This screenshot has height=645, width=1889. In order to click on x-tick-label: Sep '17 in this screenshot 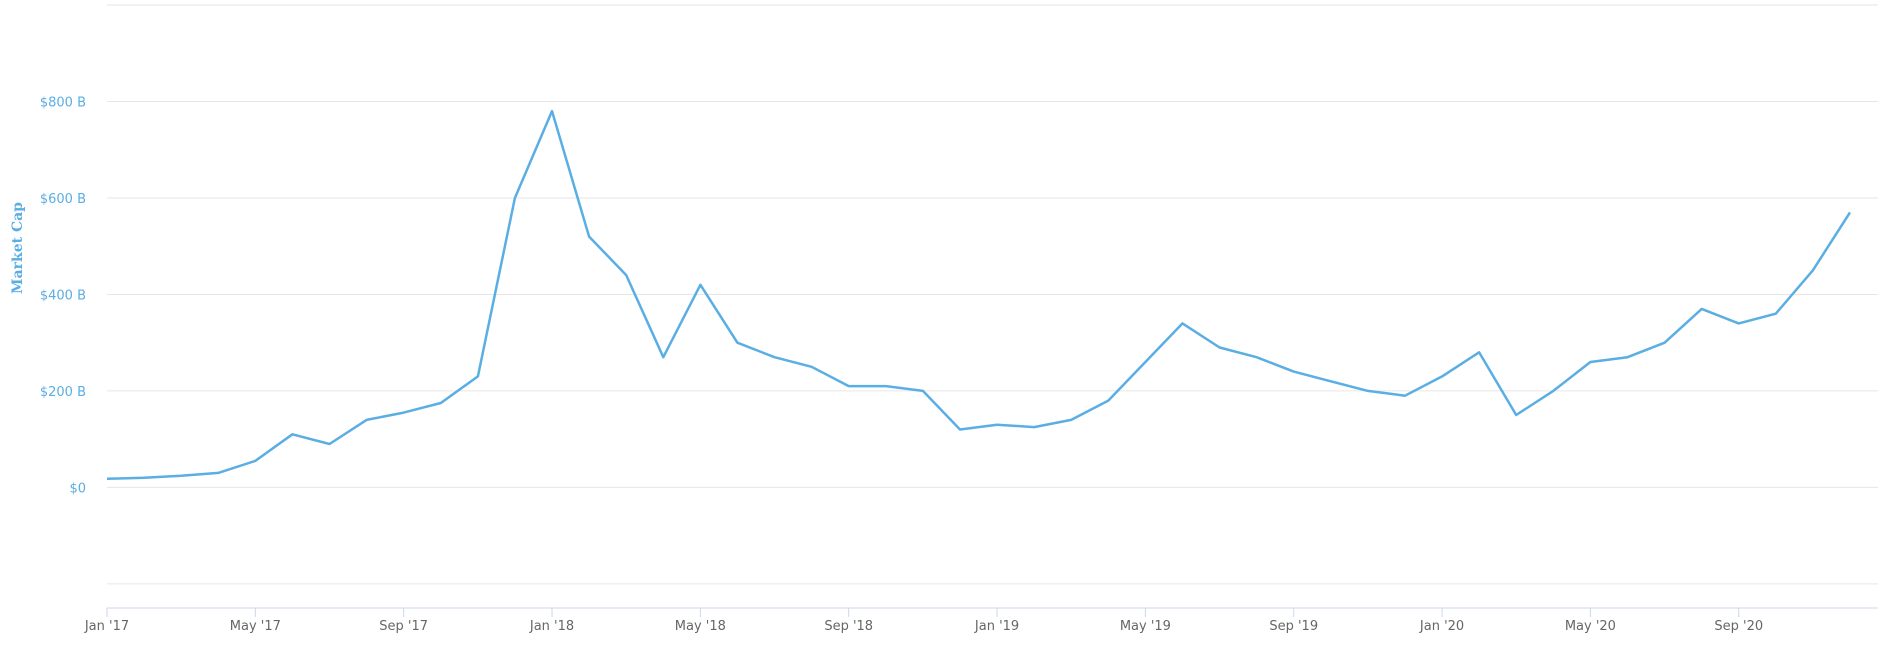, I will do `click(403, 626)`.